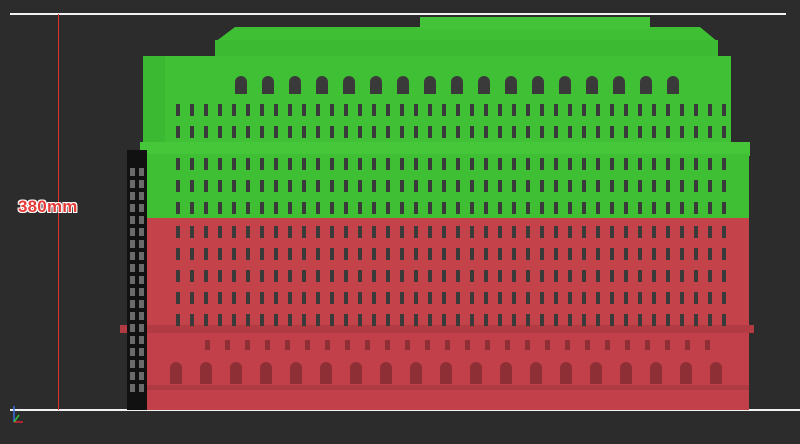 The width and height of the screenshot is (800, 444). I want to click on axis-gizmo-icon, so click(18, 413).